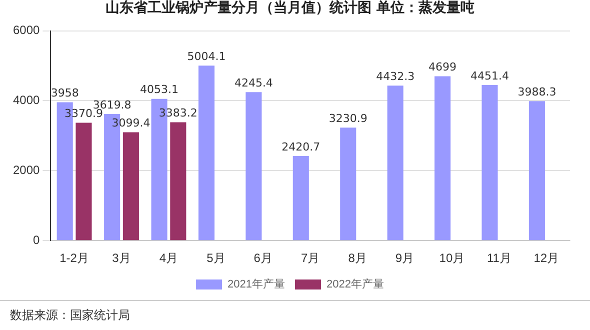 This screenshot has height=330, width=590. Describe the element at coordinates (452, 258) in the screenshot. I see `x-tick-label: 10月` at that location.